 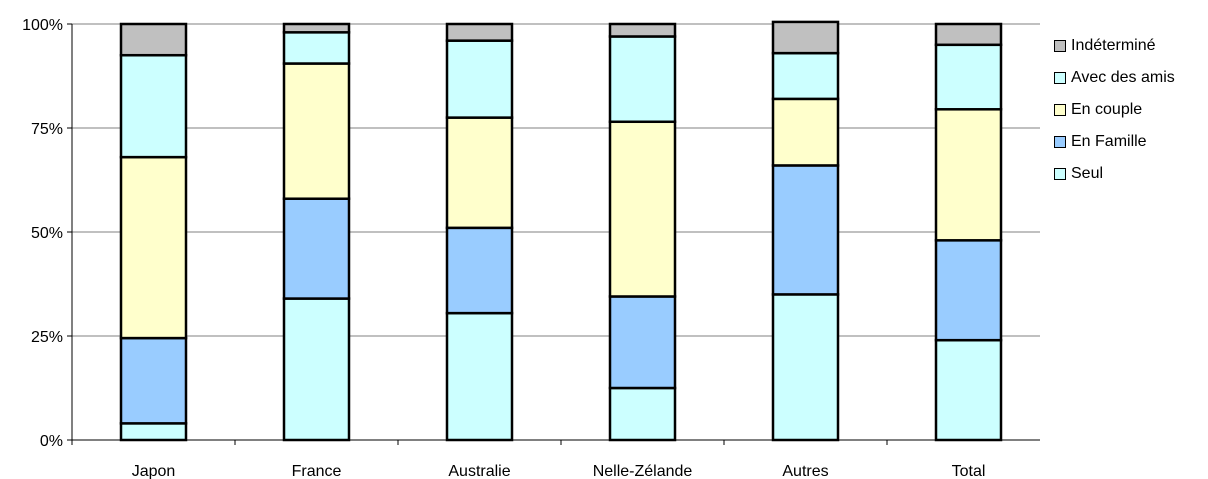 I want to click on x-tick-label: Nelle-Zélande, so click(x=643, y=471).